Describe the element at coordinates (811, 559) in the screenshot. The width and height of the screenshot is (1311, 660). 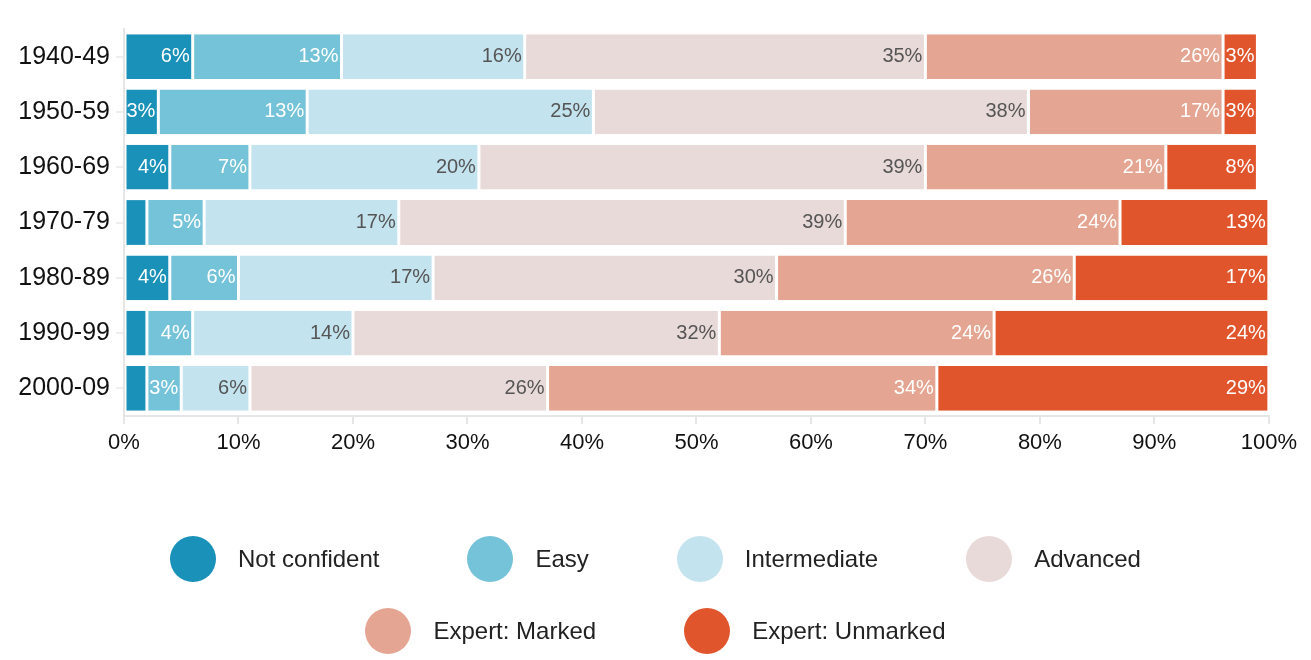
I see `legend-label: Intermediate` at that location.